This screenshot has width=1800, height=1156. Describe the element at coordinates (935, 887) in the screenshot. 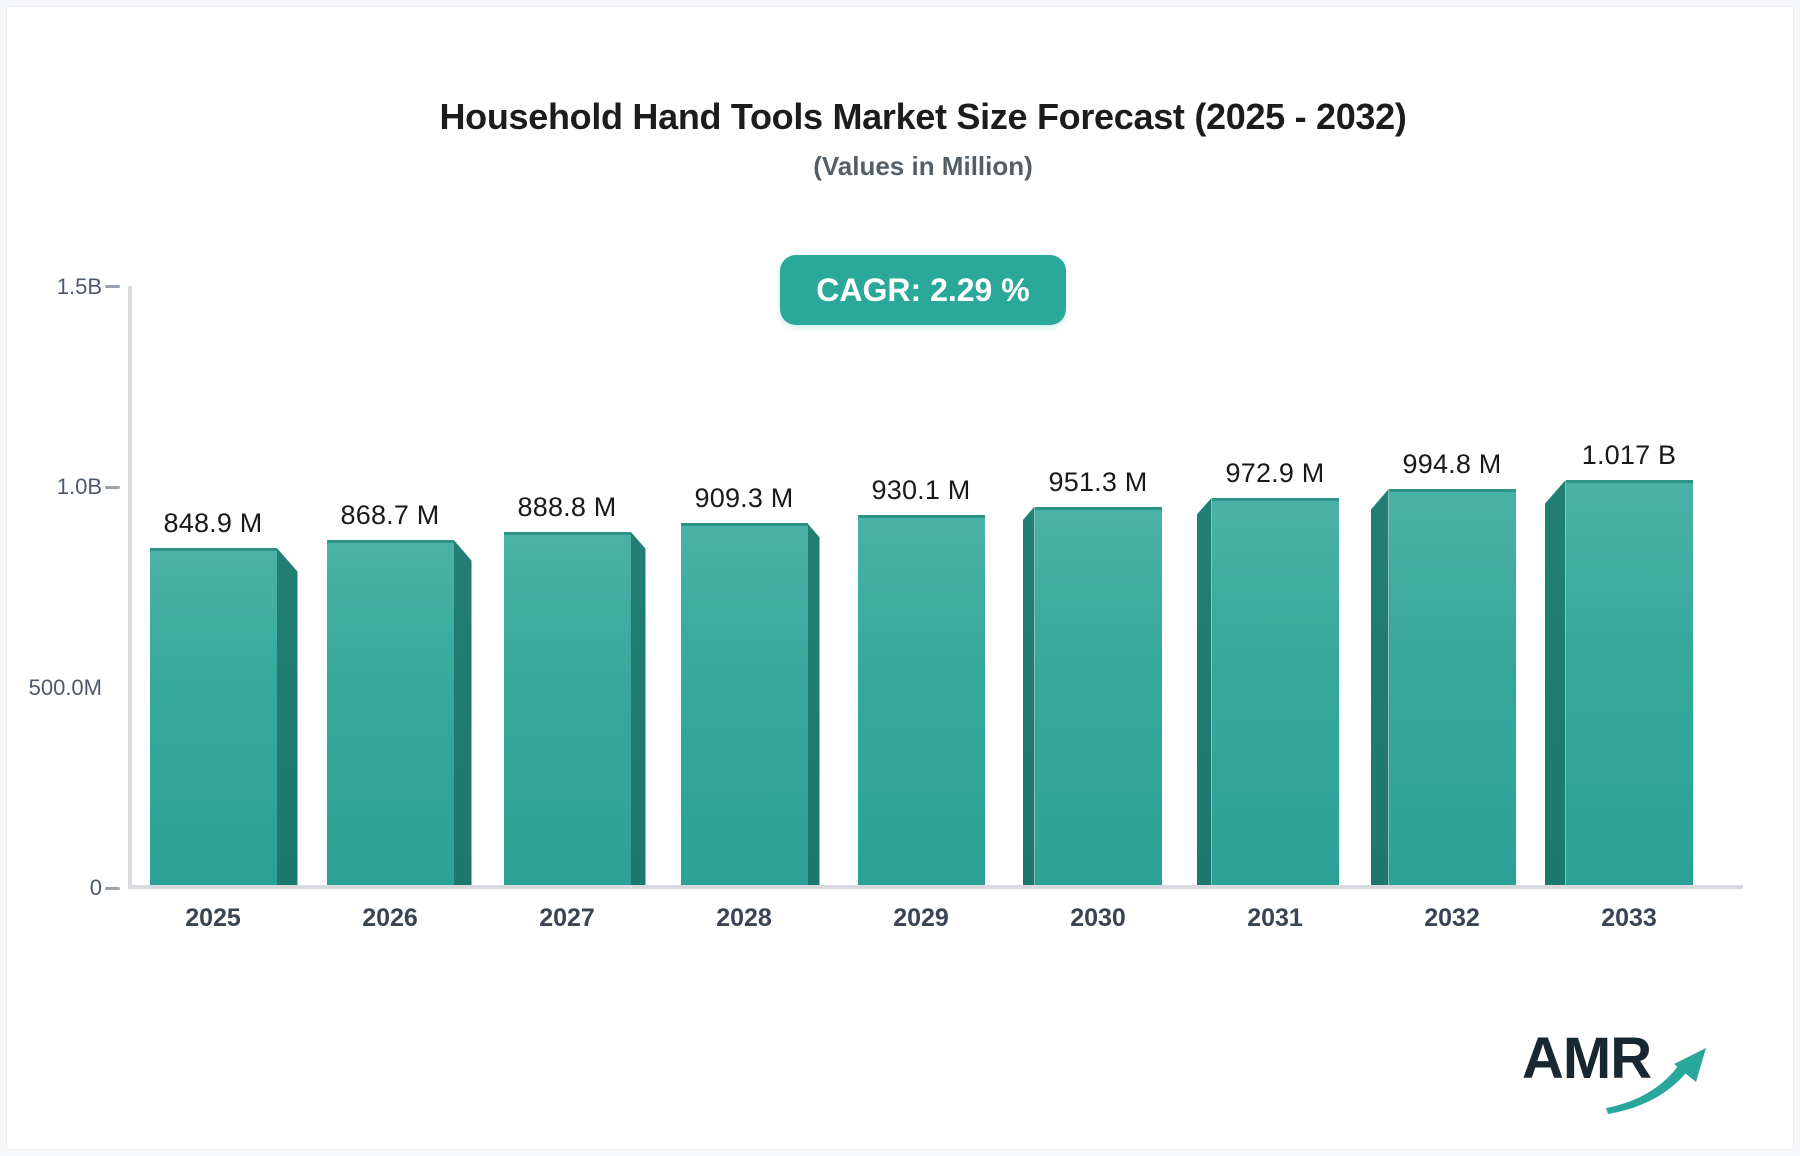

I see `x-axis-line` at that location.